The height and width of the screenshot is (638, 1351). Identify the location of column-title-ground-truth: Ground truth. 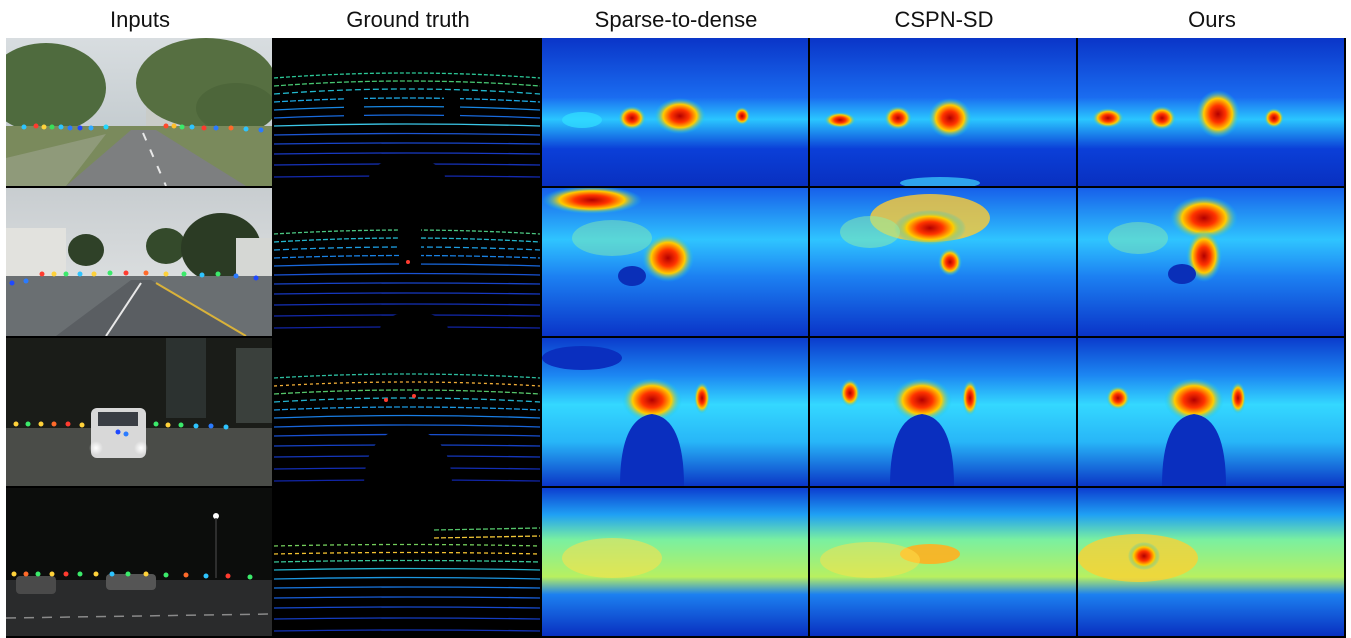
(408, 19).